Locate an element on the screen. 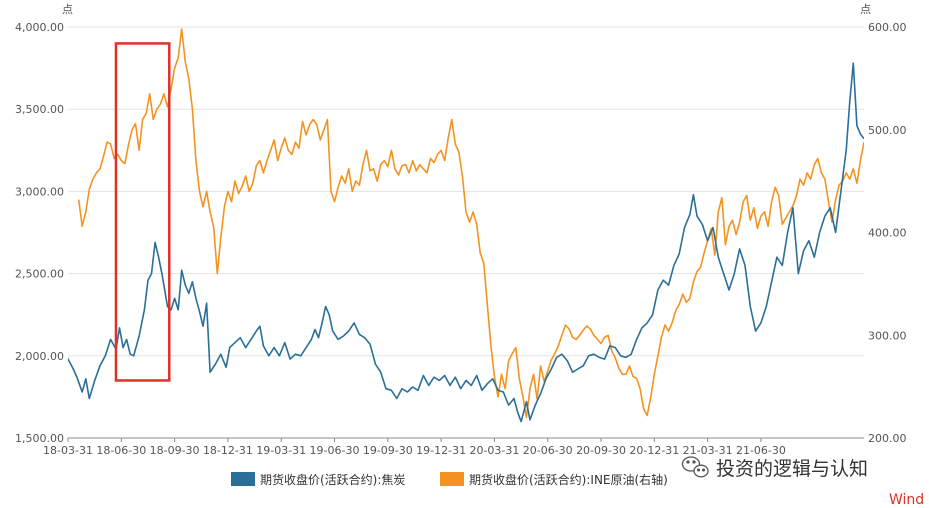 This screenshot has width=929, height=508. x-tick-label: 20-09-30 is located at coordinates (601, 450).